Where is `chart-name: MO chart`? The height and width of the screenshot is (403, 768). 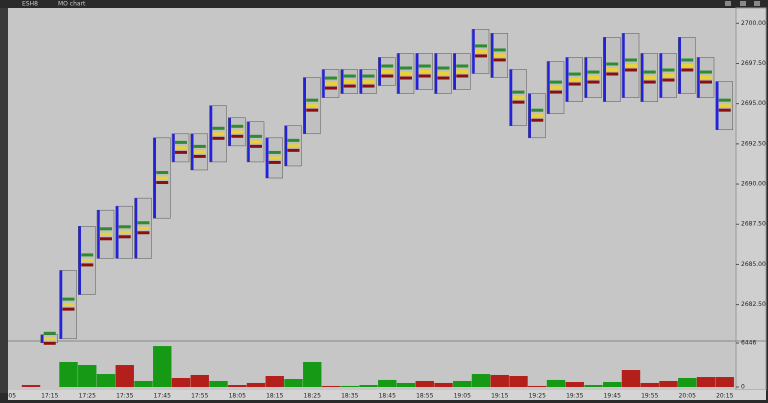 chart-name: MO chart is located at coordinates (72, 4).